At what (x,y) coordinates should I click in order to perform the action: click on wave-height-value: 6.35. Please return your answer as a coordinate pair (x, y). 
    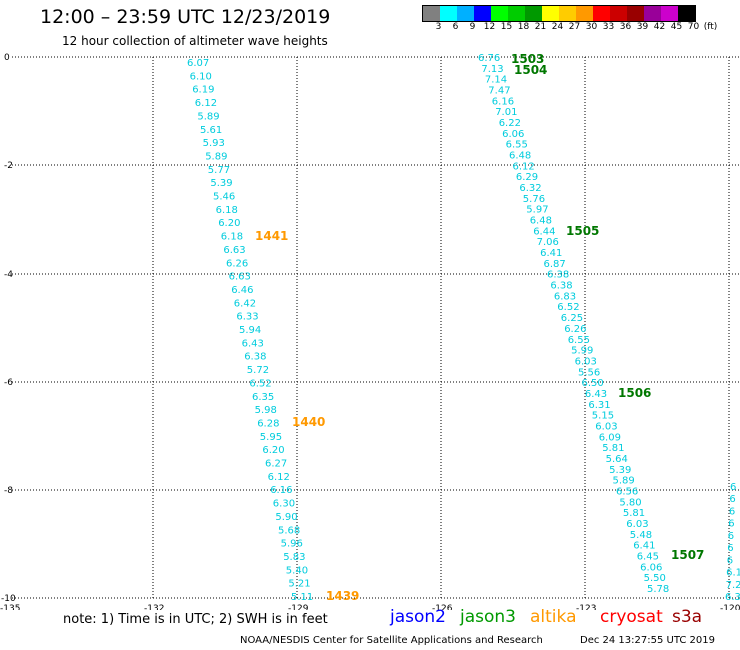
    Looking at the image, I should click on (263, 397).